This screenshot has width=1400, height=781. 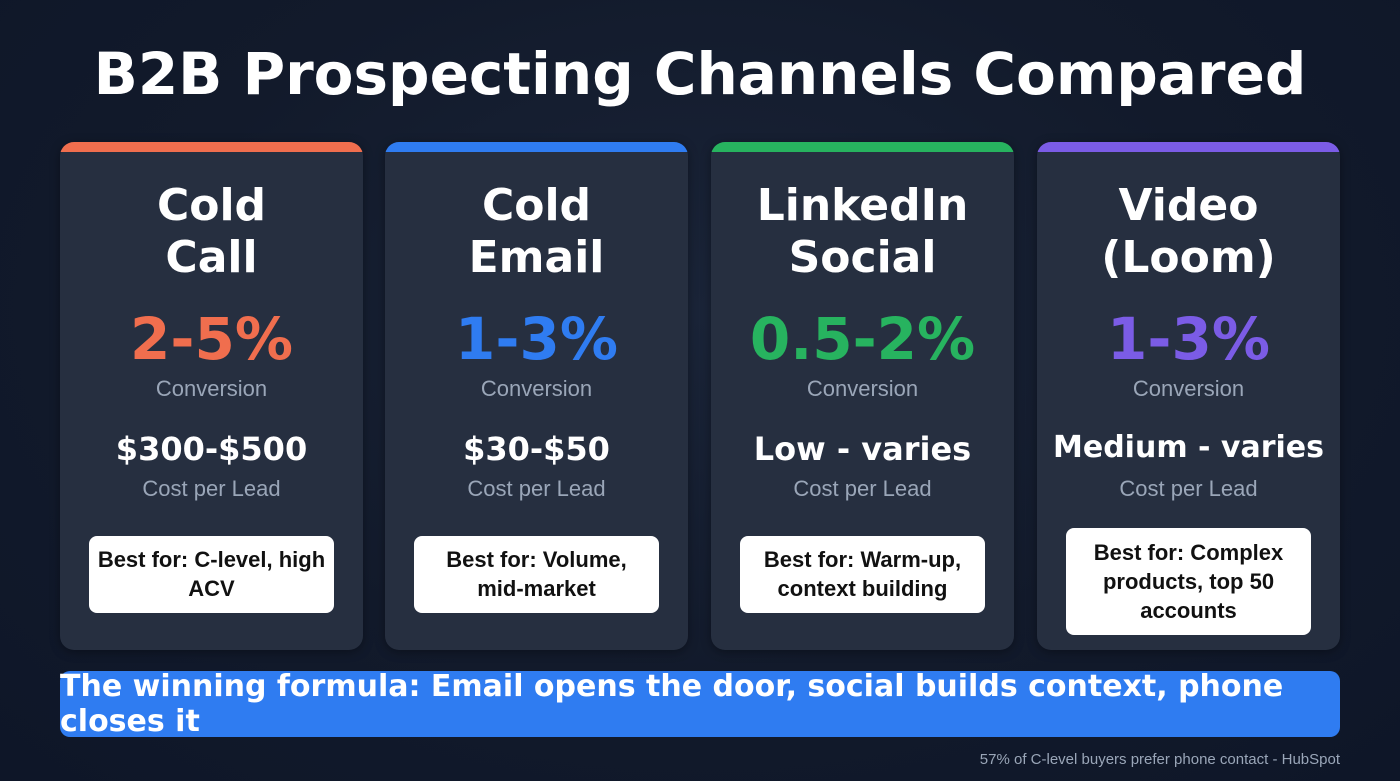 What do you see at coordinates (1188, 231) in the screenshot?
I see `channel-name: Video (Loom)` at bounding box center [1188, 231].